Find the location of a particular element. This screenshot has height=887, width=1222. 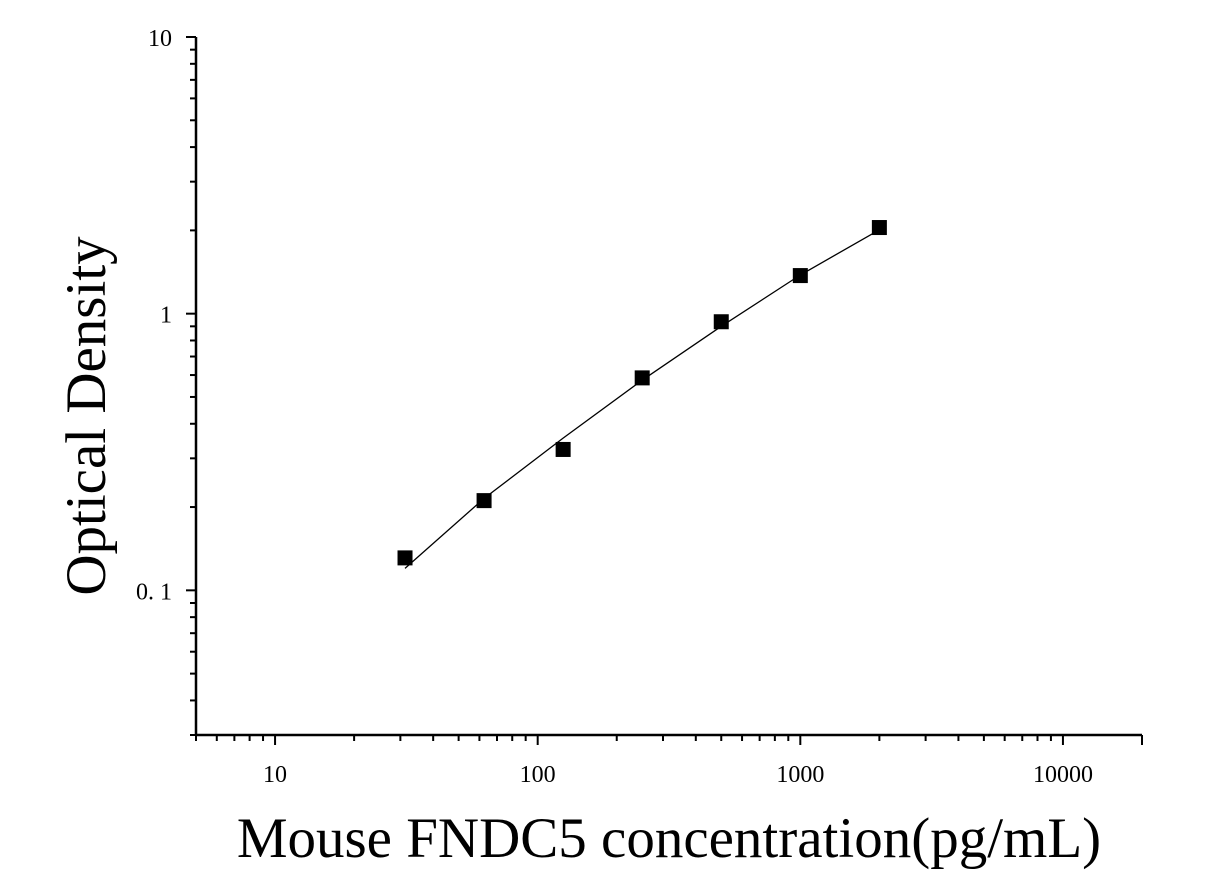

y-axis-ticks is located at coordinates (191, 386).